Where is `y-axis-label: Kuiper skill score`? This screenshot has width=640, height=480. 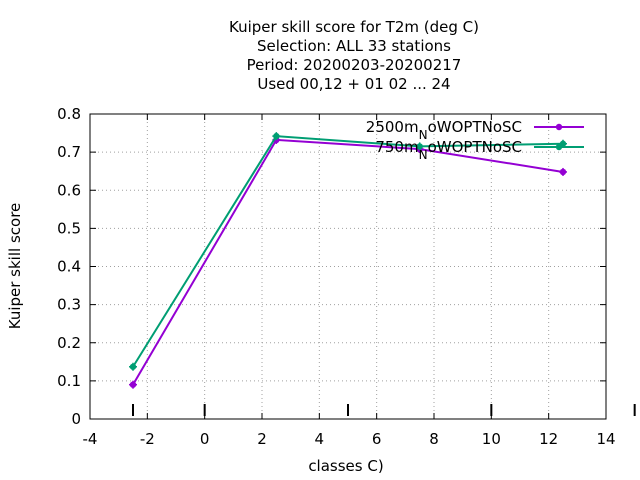 y-axis-label: Kuiper skill score is located at coordinates (15, 266).